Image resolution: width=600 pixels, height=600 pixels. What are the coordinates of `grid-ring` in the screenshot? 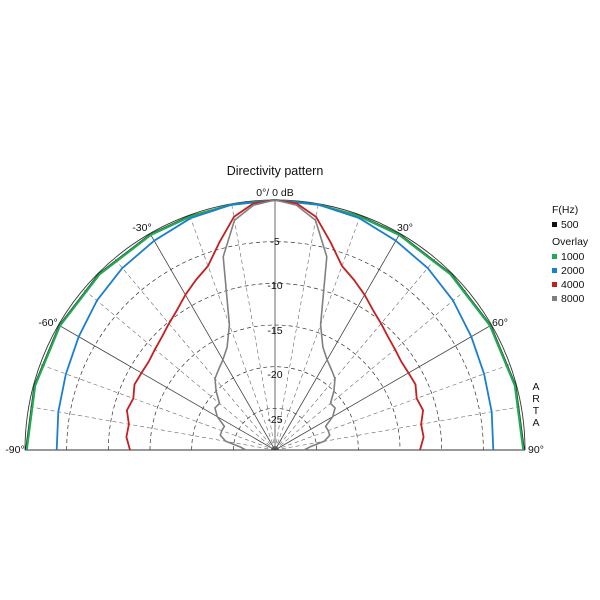 It's located at (275, 408).